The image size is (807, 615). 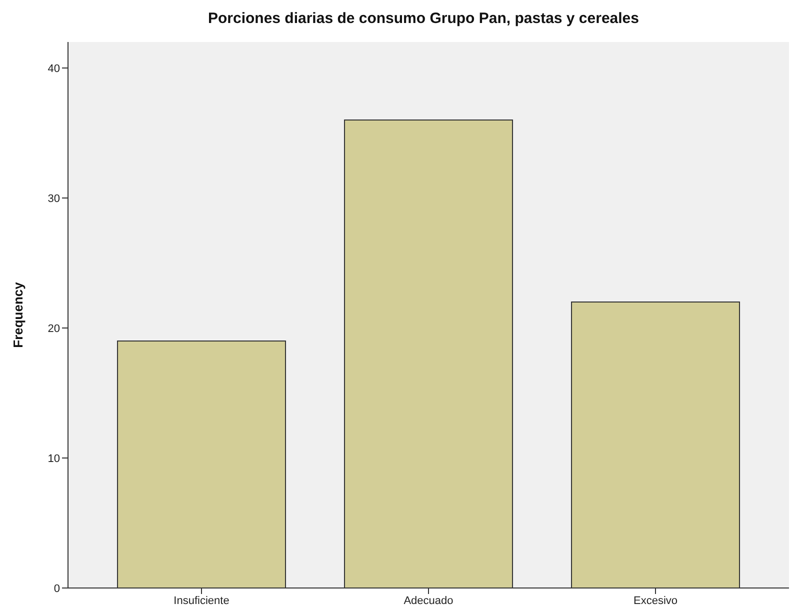 What do you see at coordinates (54, 68) in the screenshot?
I see `y-tick-label: 40` at bounding box center [54, 68].